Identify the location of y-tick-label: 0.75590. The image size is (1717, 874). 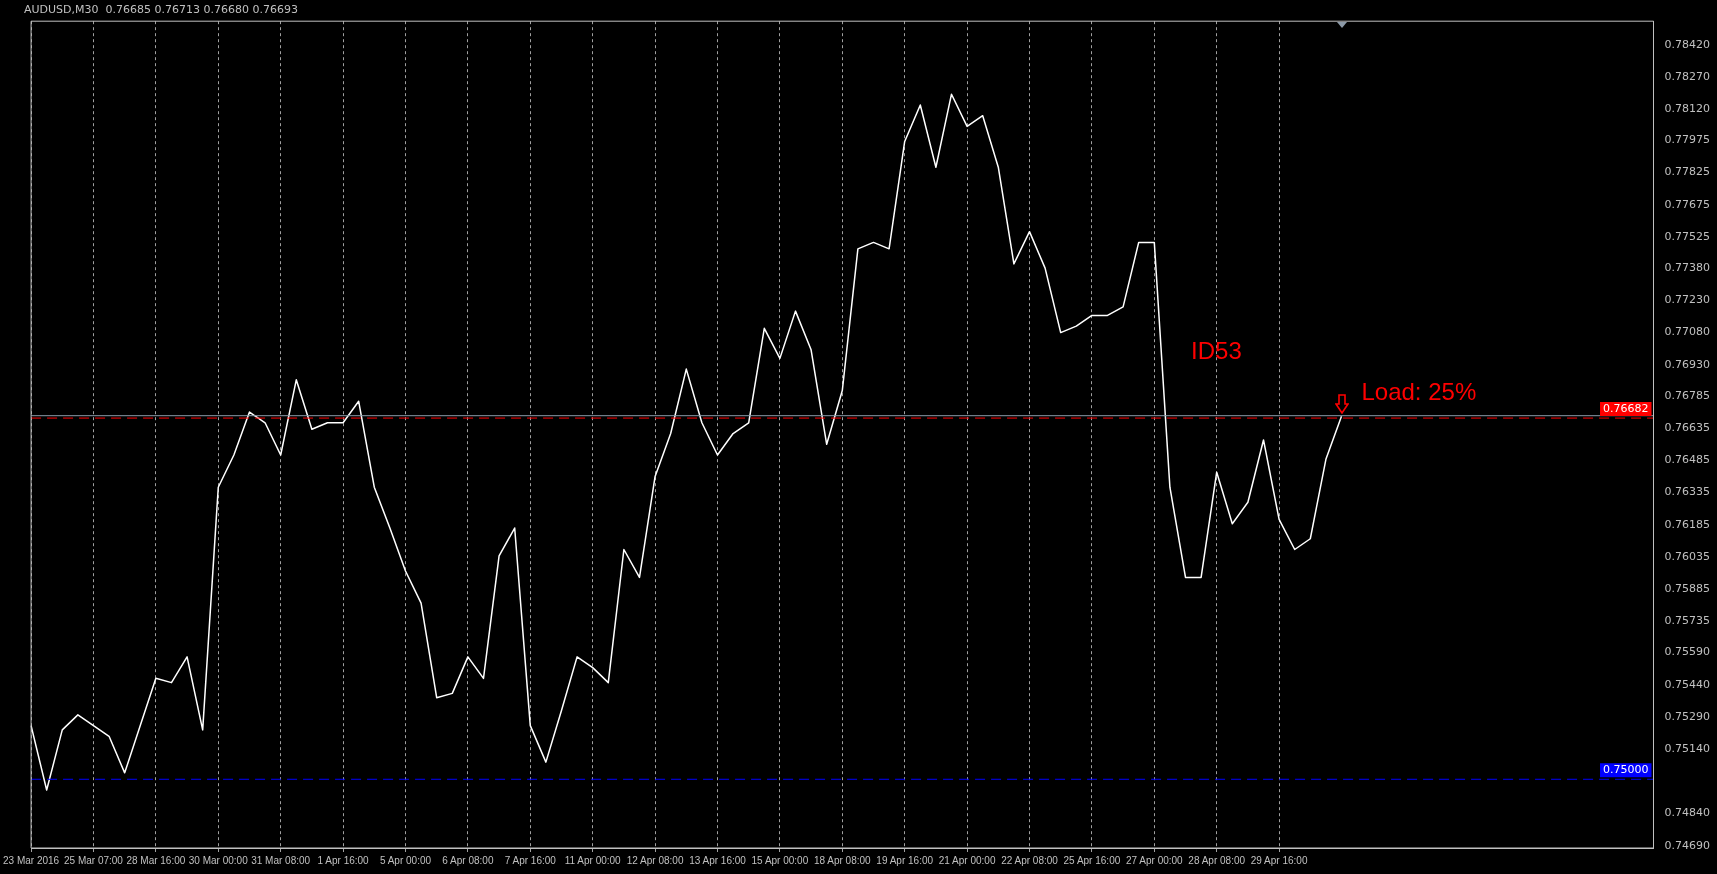
(1687, 652).